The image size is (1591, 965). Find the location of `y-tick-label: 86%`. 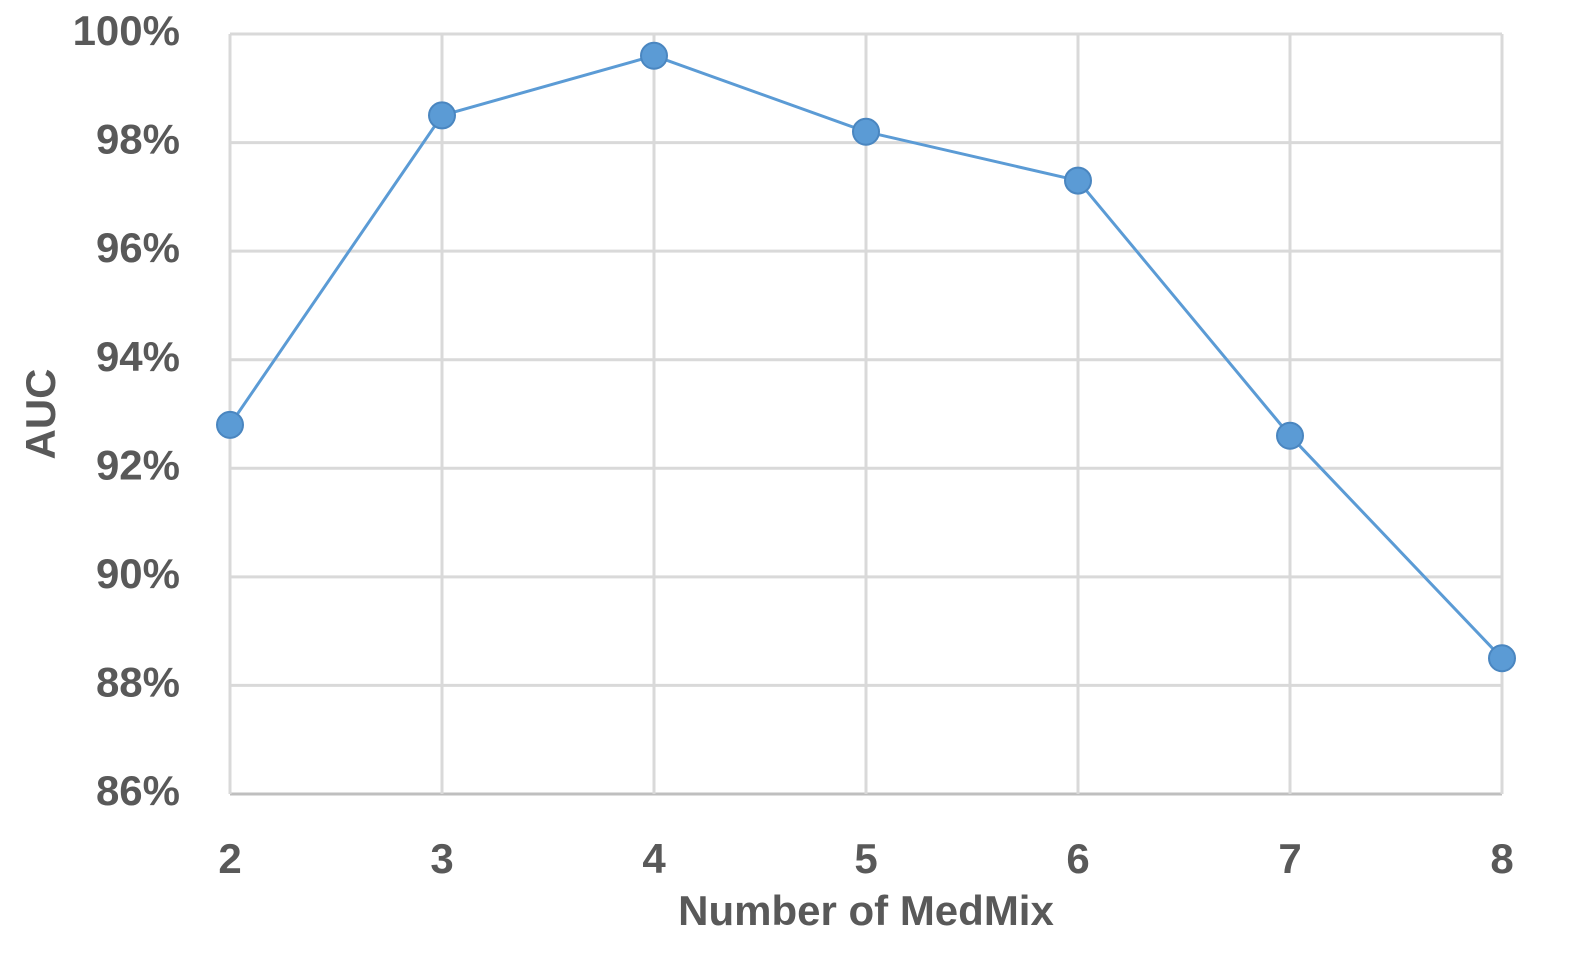

y-tick-label: 86% is located at coordinates (138, 790).